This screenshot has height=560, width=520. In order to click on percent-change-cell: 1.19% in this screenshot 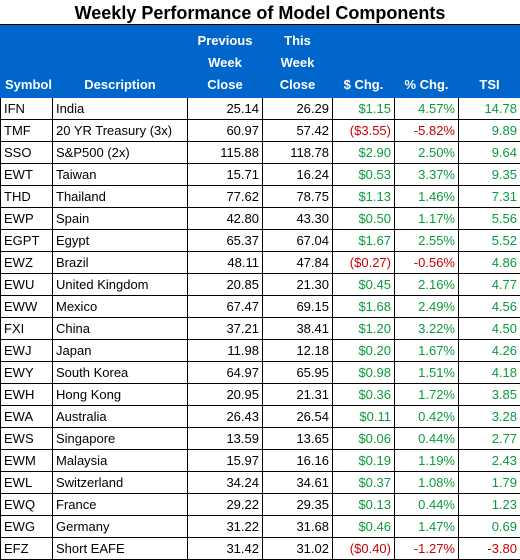, I will do `click(426, 460)`.